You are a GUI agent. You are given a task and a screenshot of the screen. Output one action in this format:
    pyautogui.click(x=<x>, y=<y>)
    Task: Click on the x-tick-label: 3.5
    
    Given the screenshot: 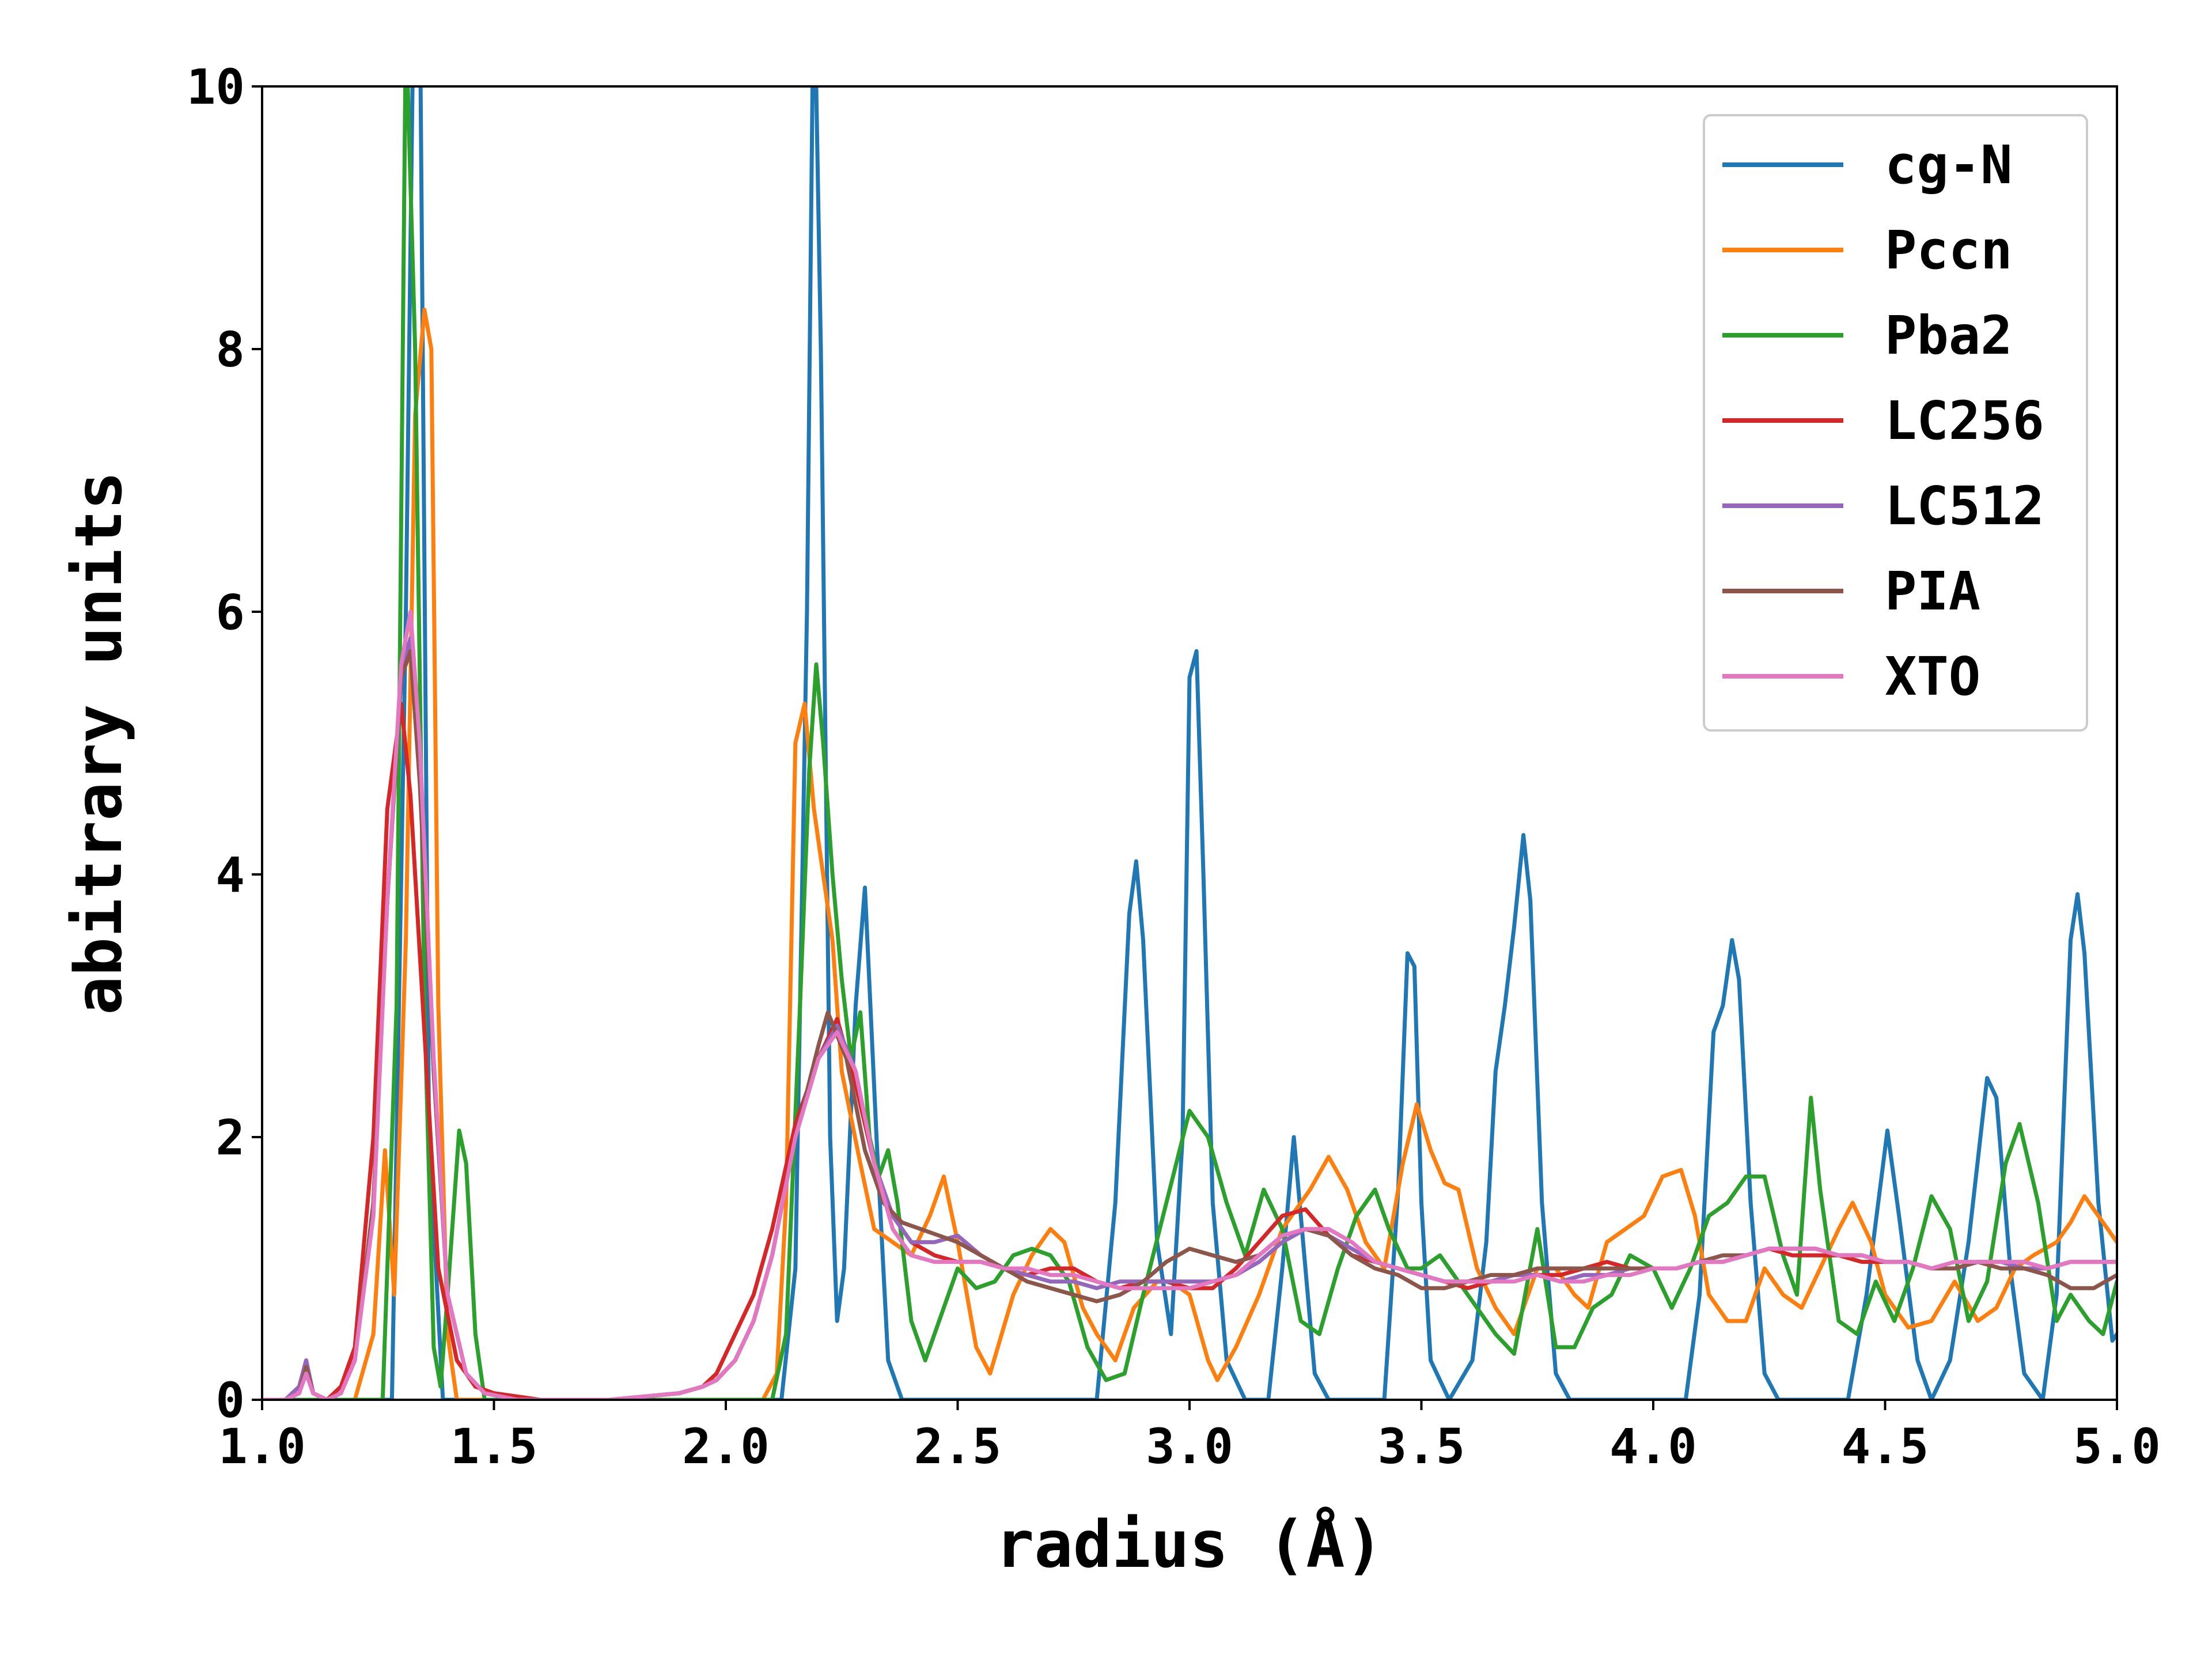 What is the action you would take?
    pyautogui.click(x=1421, y=1446)
    